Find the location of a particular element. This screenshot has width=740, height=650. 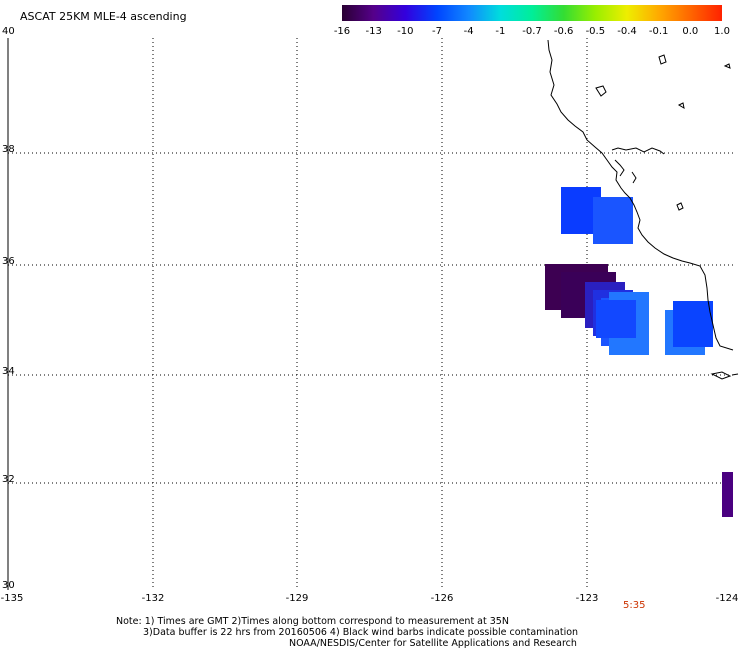

colorbar-tick-label: -0.5 is located at coordinates (595, 31).